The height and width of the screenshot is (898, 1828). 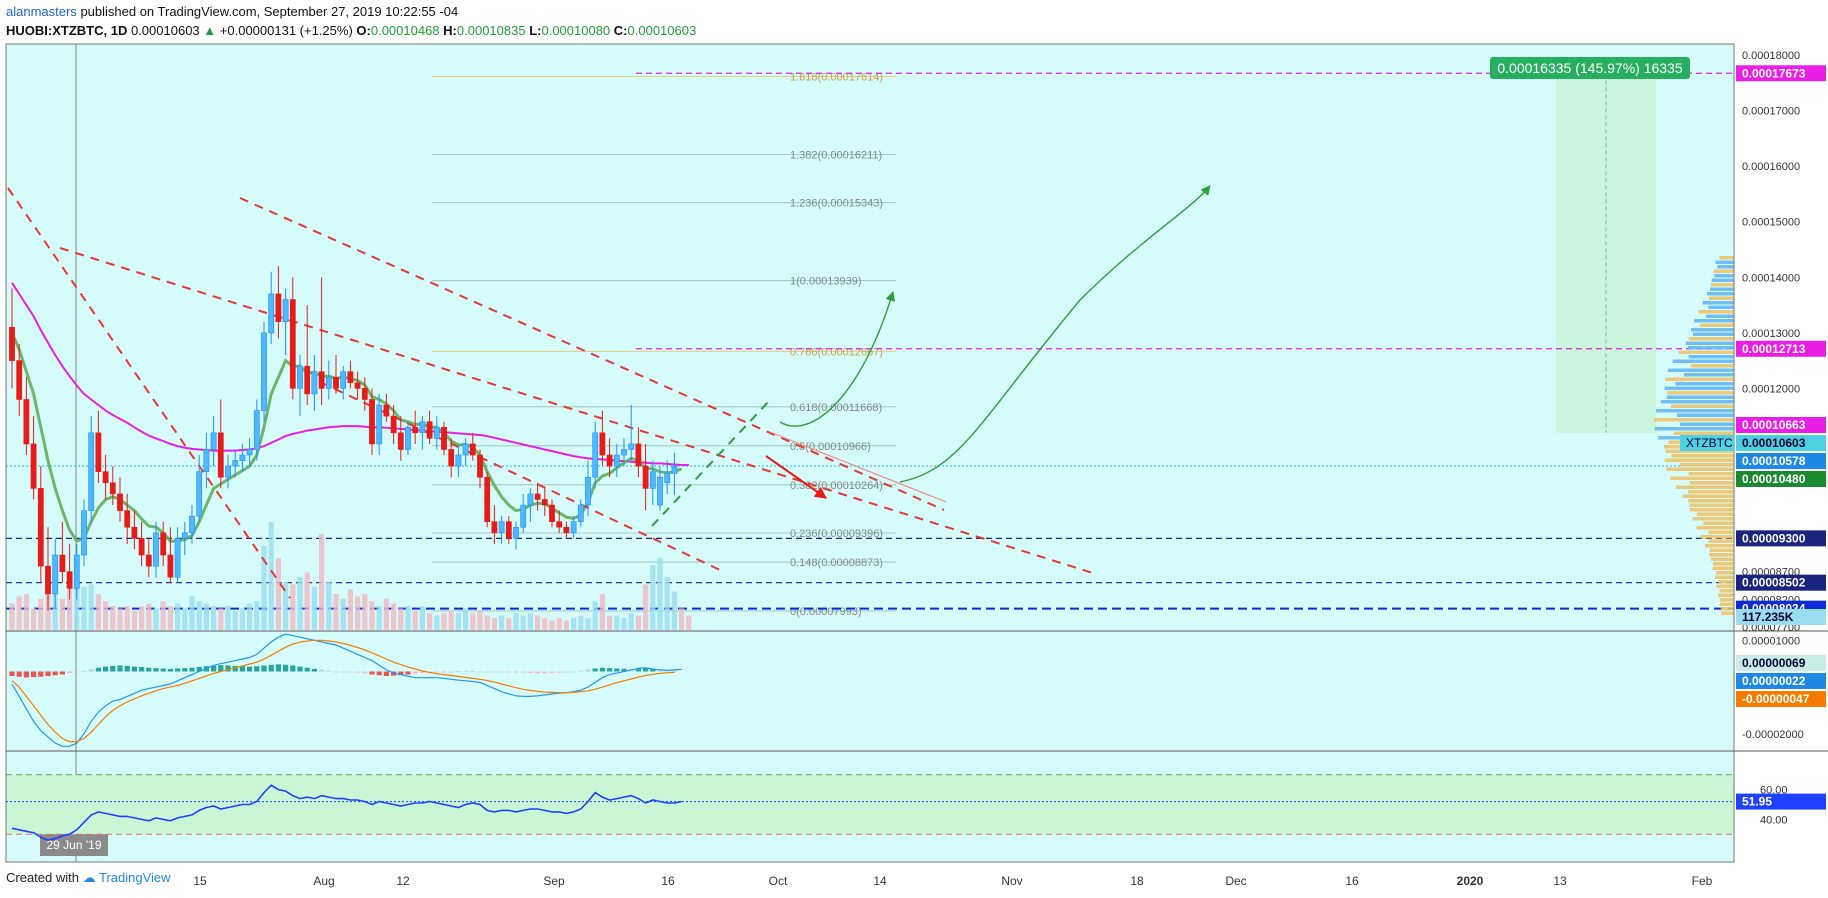 What do you see at coordinates (135, 877) in the screenshot?
I see `tradingview-brand-link: TradingView` at bounding box center [135, 877].